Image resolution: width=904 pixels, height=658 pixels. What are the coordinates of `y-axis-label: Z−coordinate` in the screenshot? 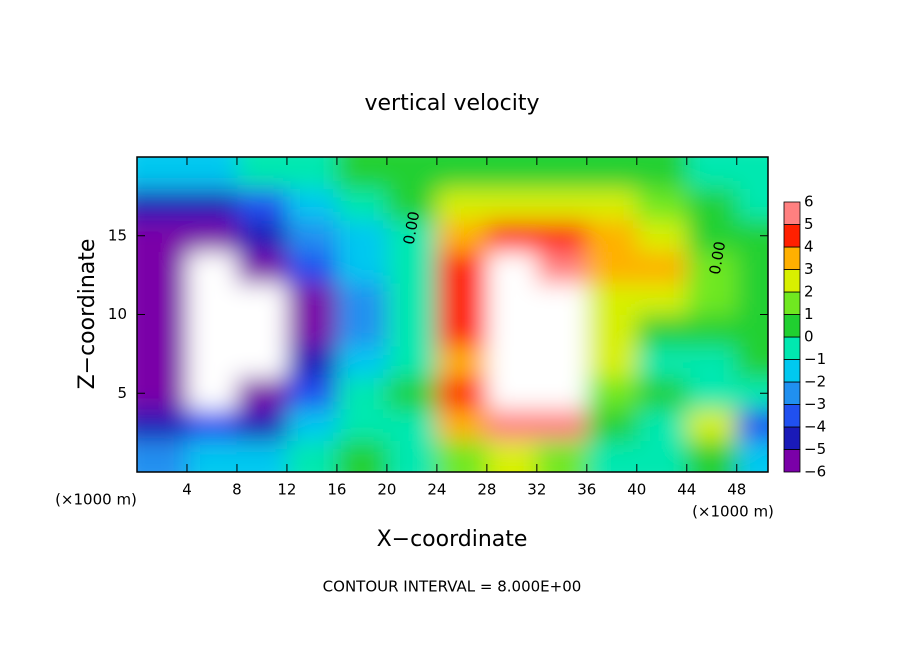 It's located at (87, 314).